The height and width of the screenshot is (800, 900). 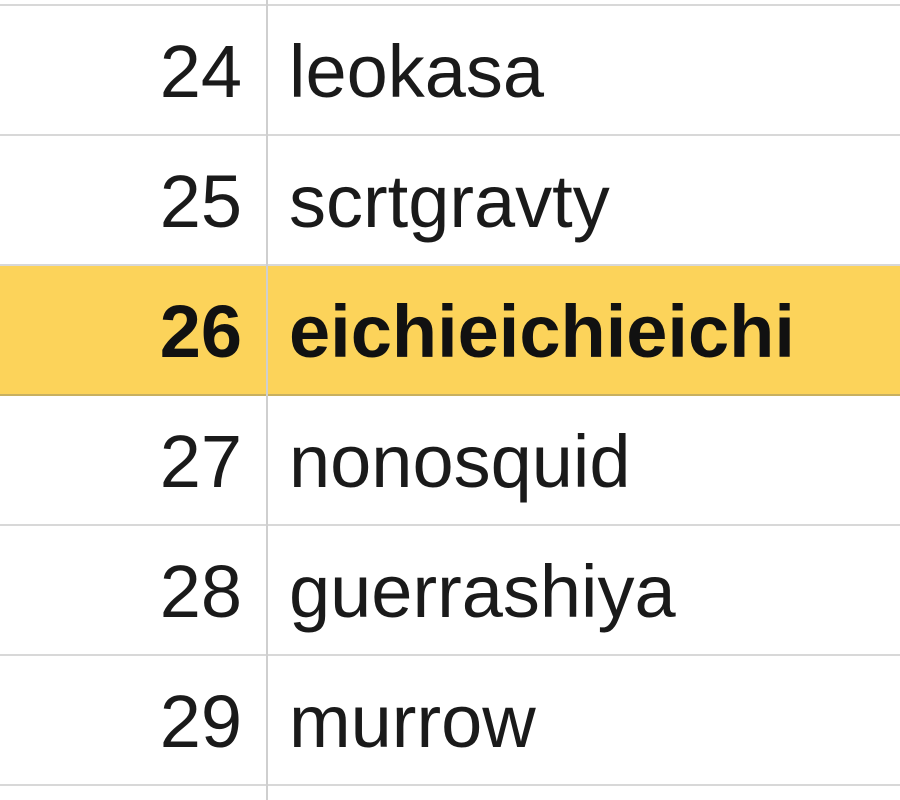 What do you see at coordinates (200, 461) in the screenshot?
I see `row-number: 27` at bounding box center [200, 461].